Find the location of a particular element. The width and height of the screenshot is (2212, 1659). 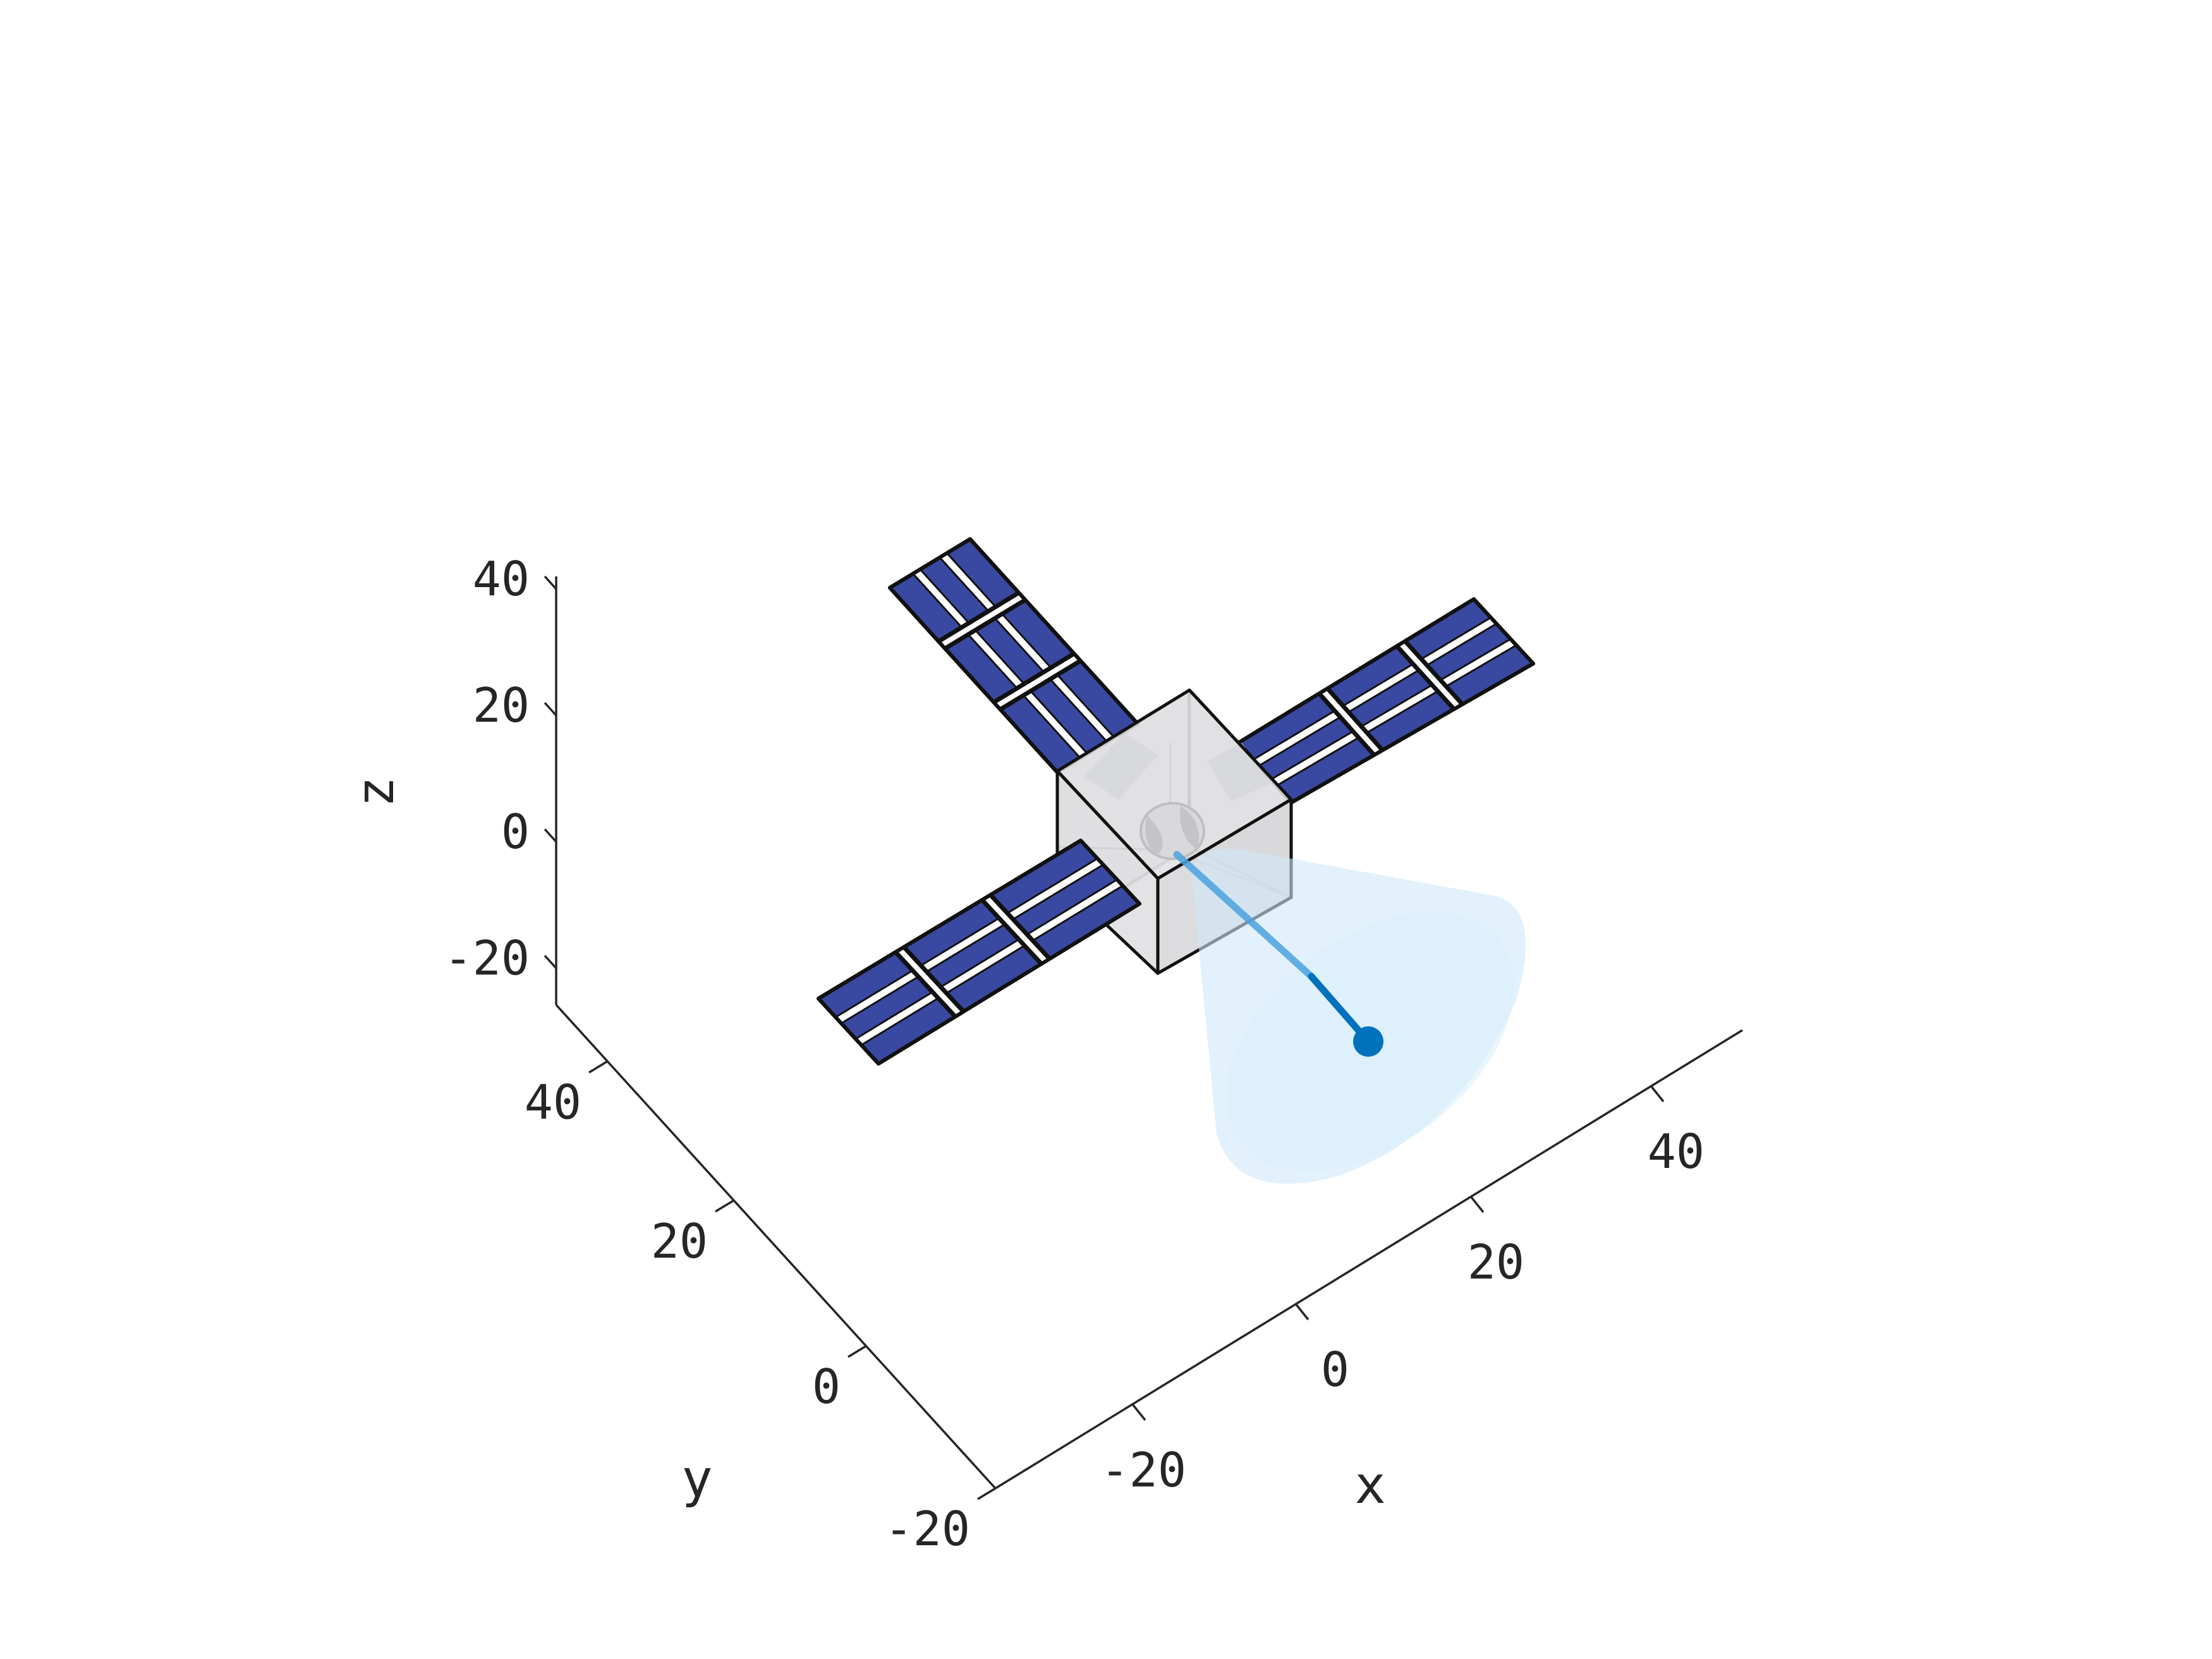

z-tick-label: 20 is located at coordinates (501, 705).